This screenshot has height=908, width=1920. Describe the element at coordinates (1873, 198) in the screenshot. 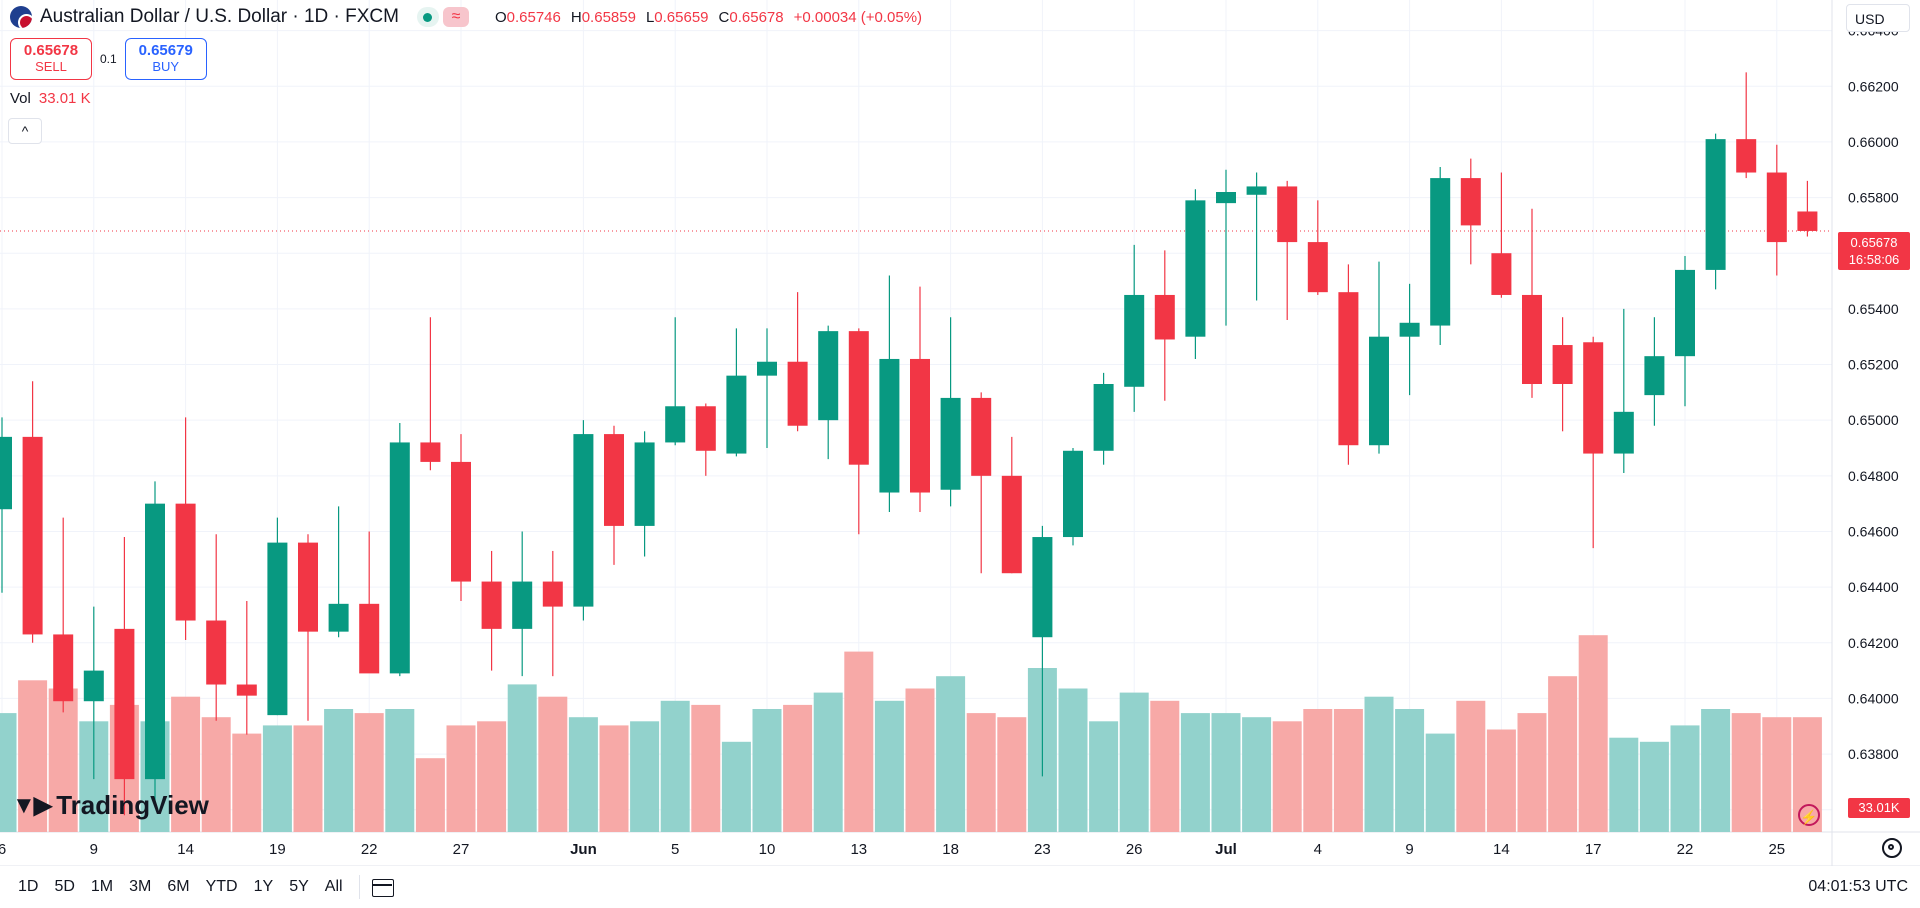

I see `price-tick-label: 0.65800` at that location.